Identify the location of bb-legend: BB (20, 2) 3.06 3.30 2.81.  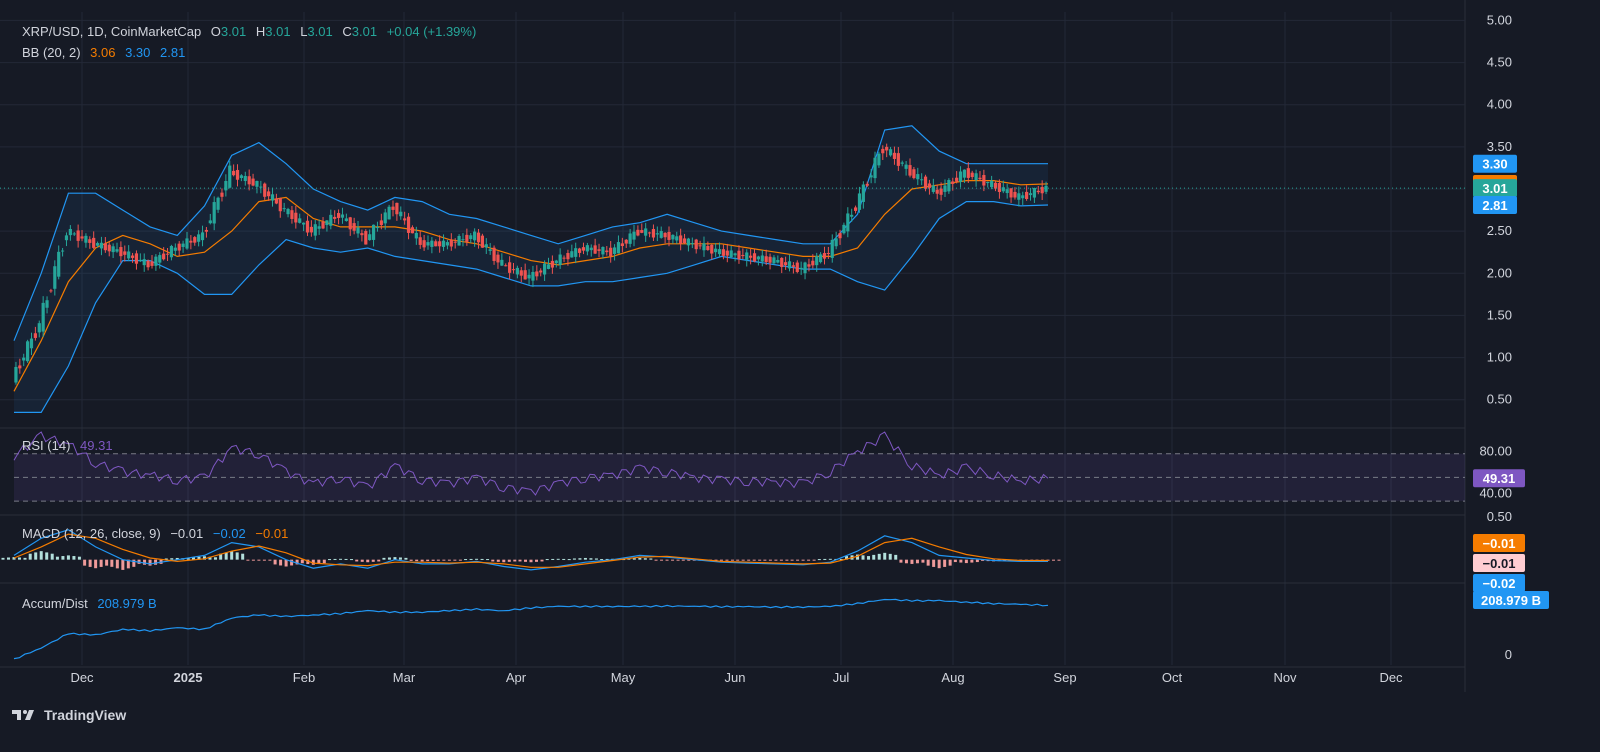
(106, 52).